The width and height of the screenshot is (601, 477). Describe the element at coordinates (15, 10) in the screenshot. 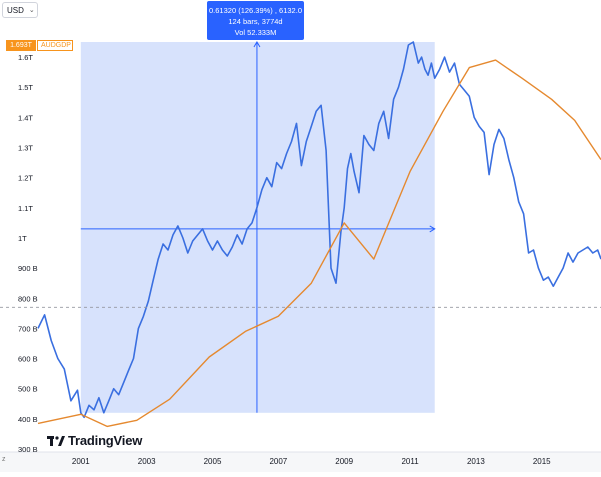

I see `currency-label: USD` at that location.